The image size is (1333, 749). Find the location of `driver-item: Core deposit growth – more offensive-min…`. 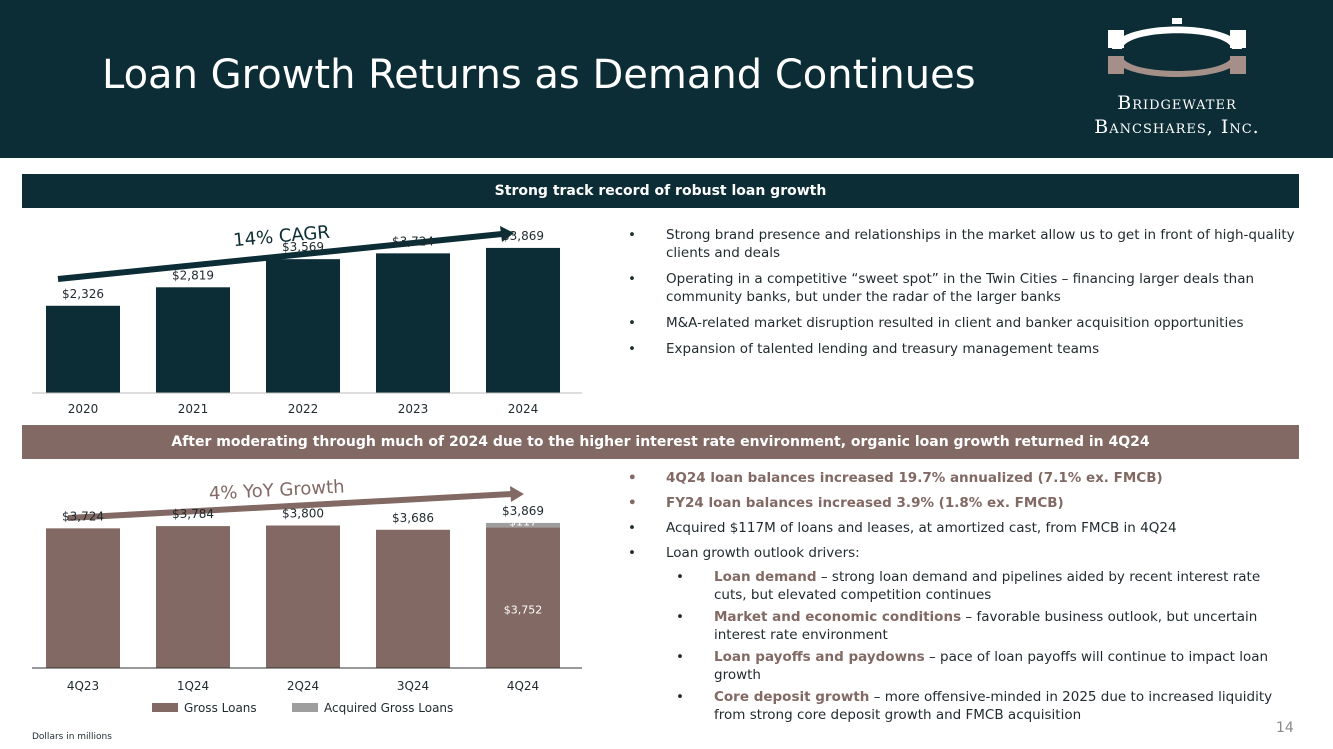

driver-item: Core deposit growth – more offensive-min… is located at coordinates (981, 706).